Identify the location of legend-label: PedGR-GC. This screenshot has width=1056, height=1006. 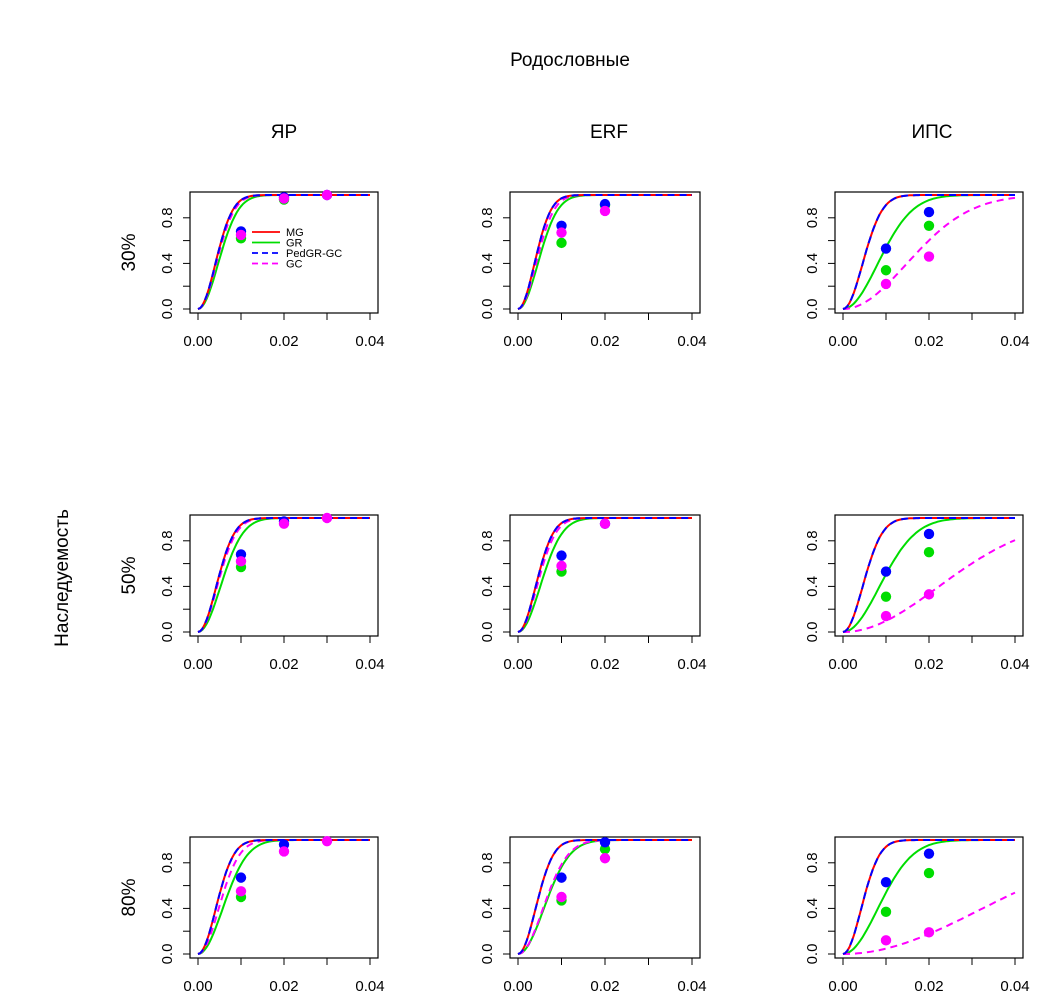
(314, 254).